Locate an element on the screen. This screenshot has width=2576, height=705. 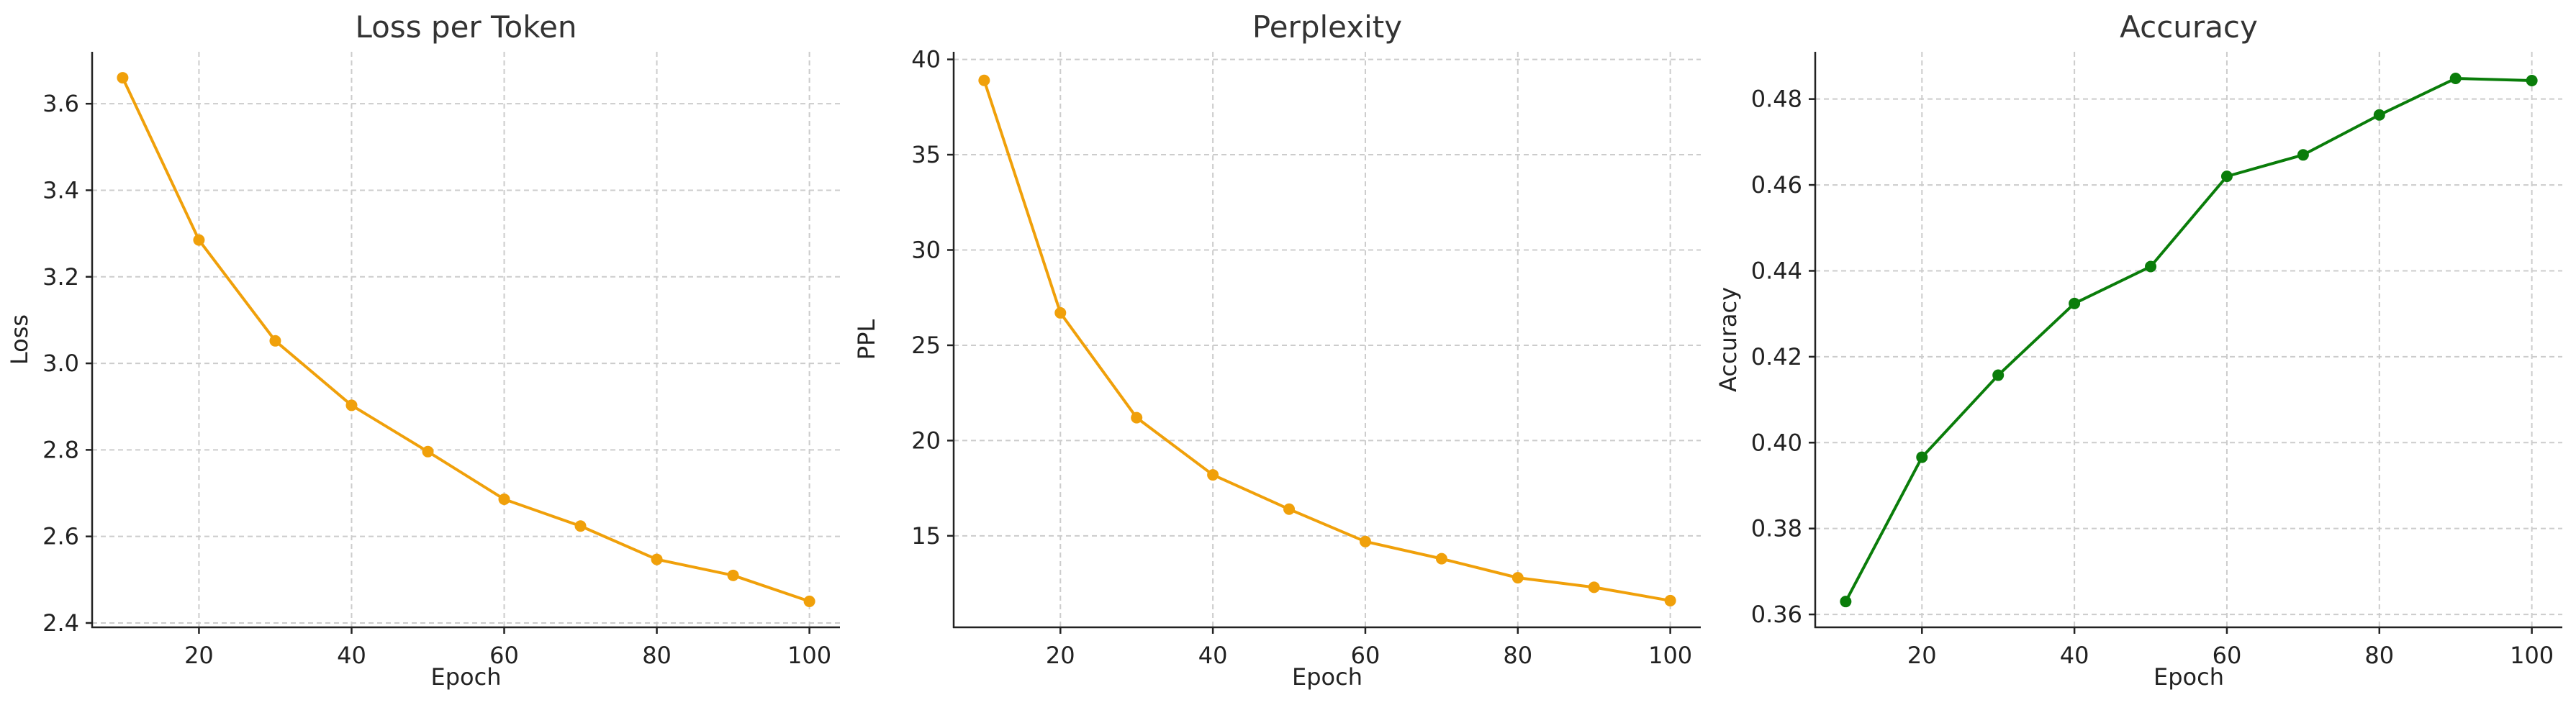
y-axis-label: Loss is located at coordinates (19, 339).